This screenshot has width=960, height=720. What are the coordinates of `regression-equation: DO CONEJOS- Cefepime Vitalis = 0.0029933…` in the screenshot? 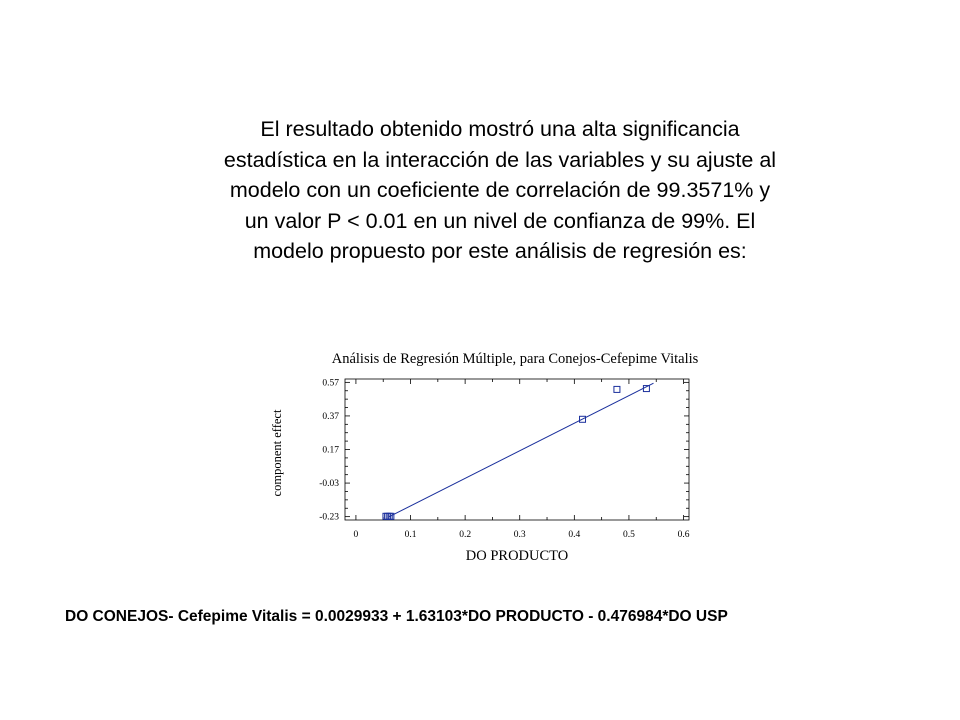 It's located at (396, 616).